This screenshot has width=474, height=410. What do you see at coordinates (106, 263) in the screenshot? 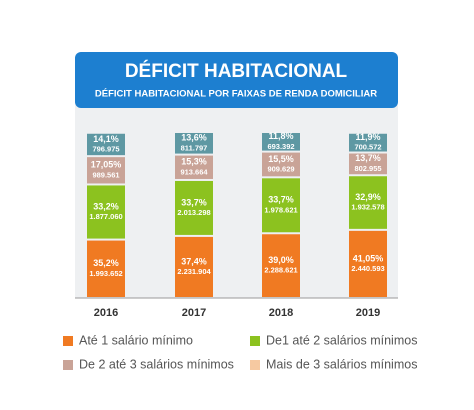
I see `value-label: 35,2%` at bounding box center [106, 263].